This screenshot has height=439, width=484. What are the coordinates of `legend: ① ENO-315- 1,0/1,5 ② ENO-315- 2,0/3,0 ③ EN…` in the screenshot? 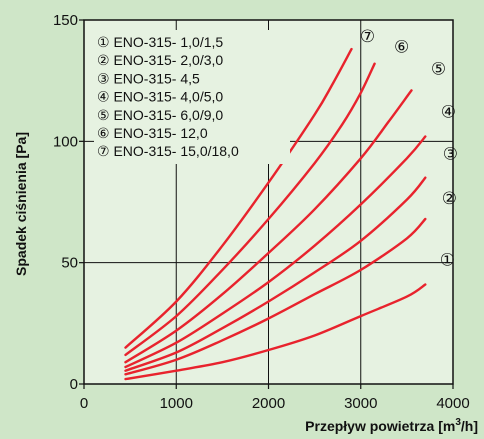 It's located at (192, 97).